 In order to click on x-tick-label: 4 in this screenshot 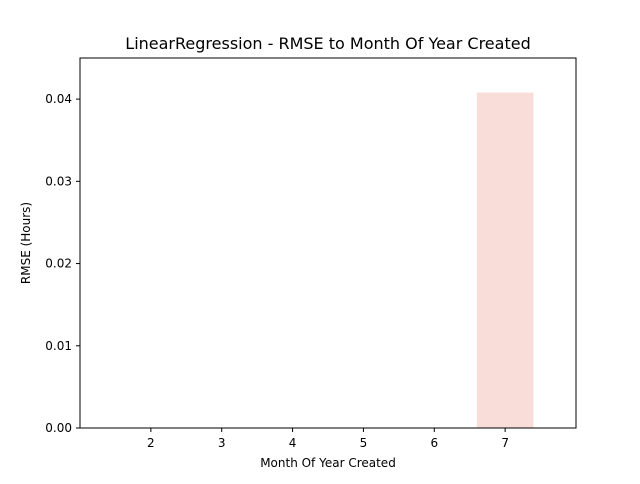, I will do `click(293, 443)`.